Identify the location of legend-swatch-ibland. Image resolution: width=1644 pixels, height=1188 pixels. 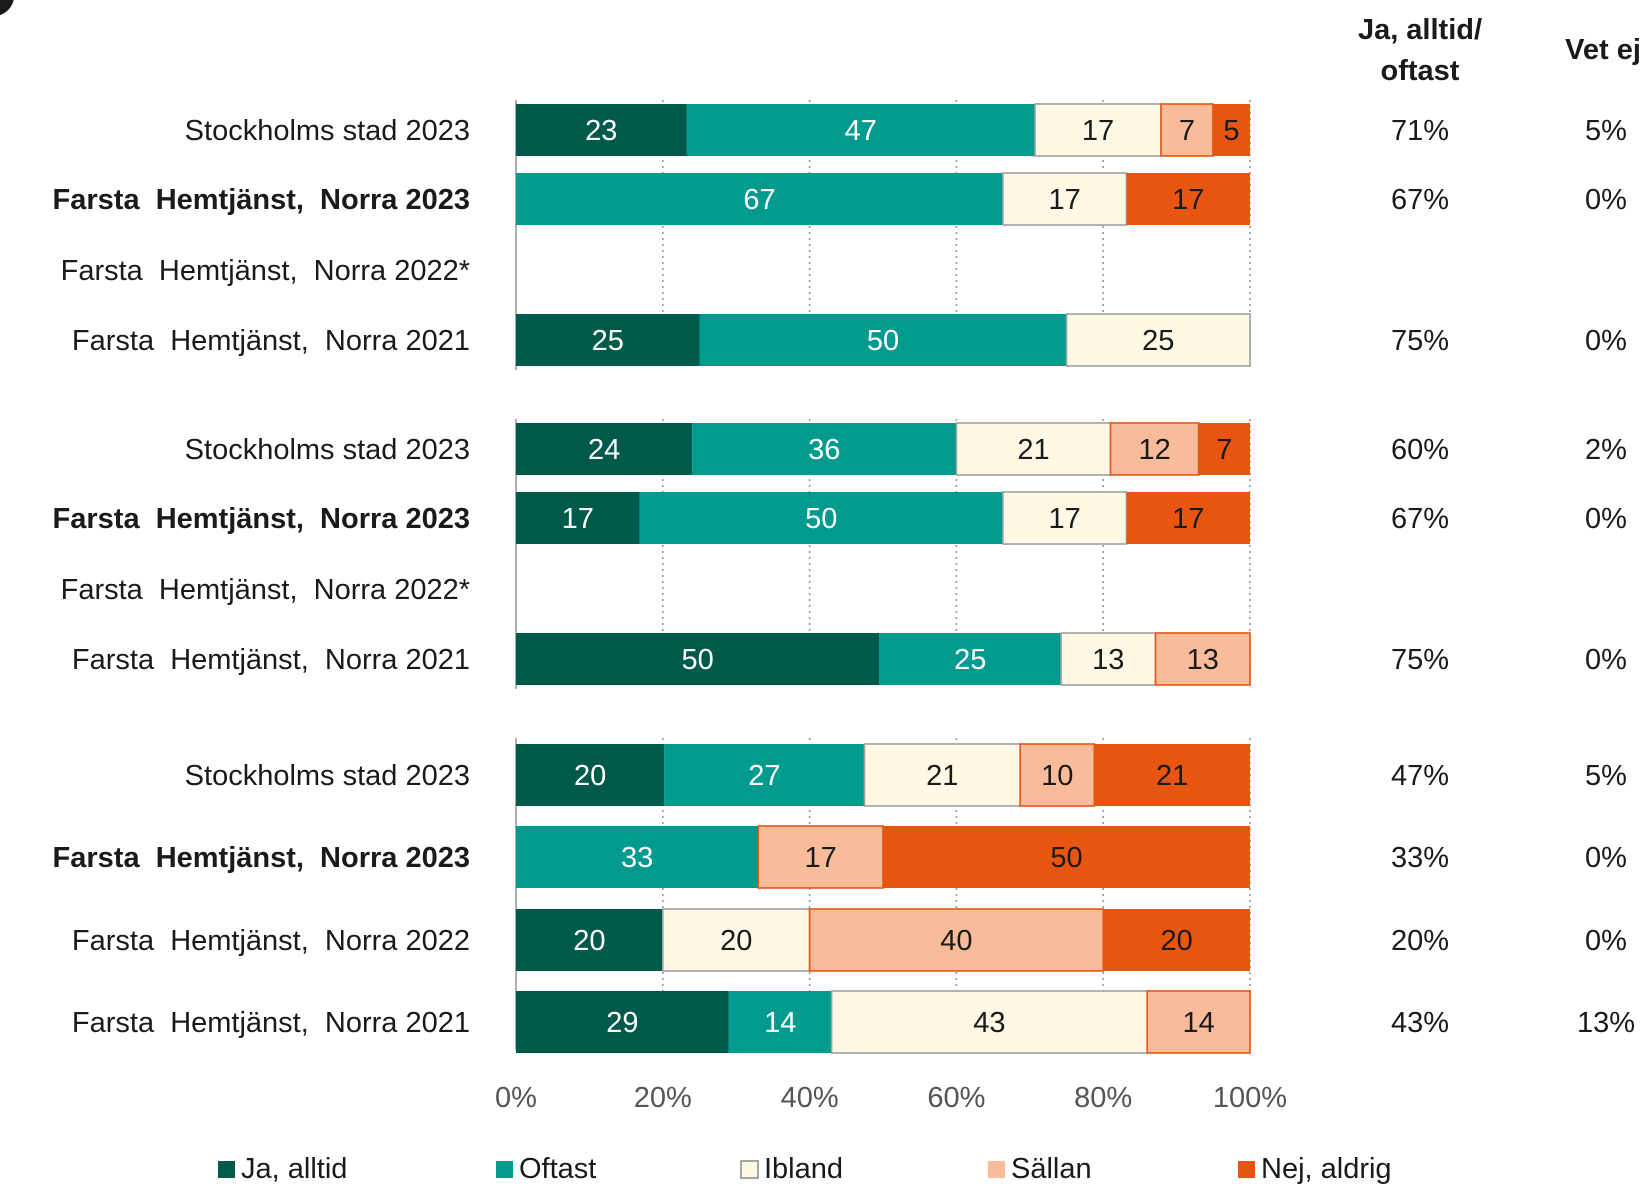
(749, 1169).